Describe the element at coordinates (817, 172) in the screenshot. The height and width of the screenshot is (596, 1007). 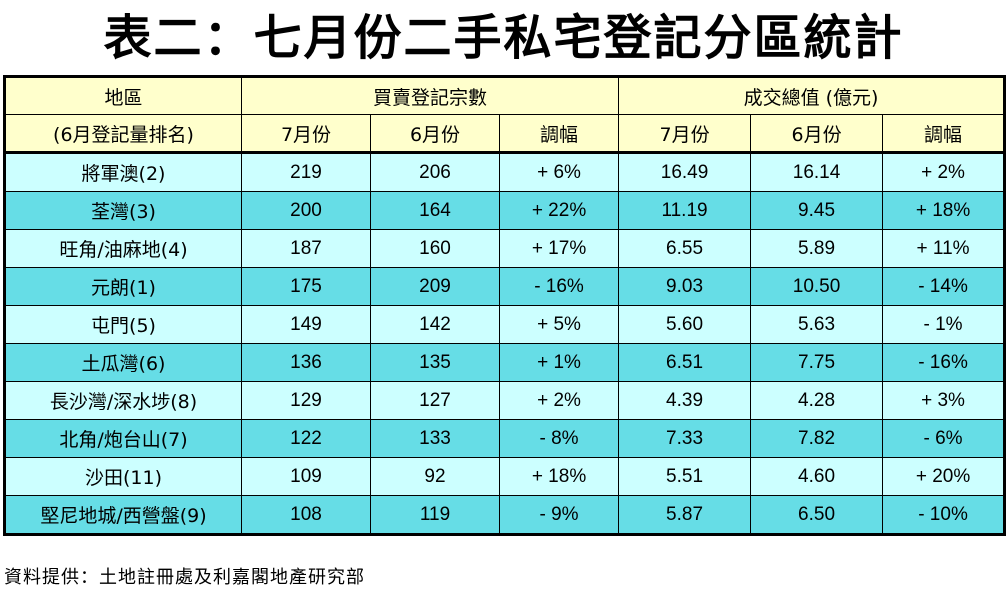
I see `value-jun-cell: 16.14` at that location.